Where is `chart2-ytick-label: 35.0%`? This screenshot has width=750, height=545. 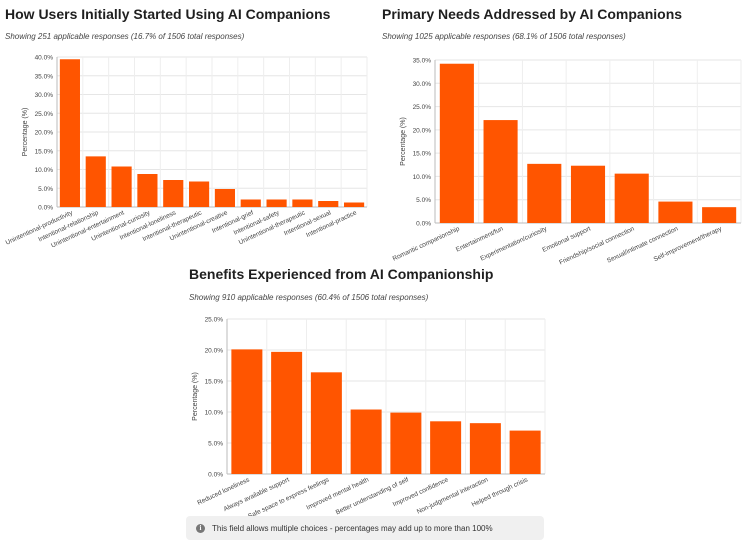
chart2-ytick-label: 35.0% is located at coordinates (422, 61).